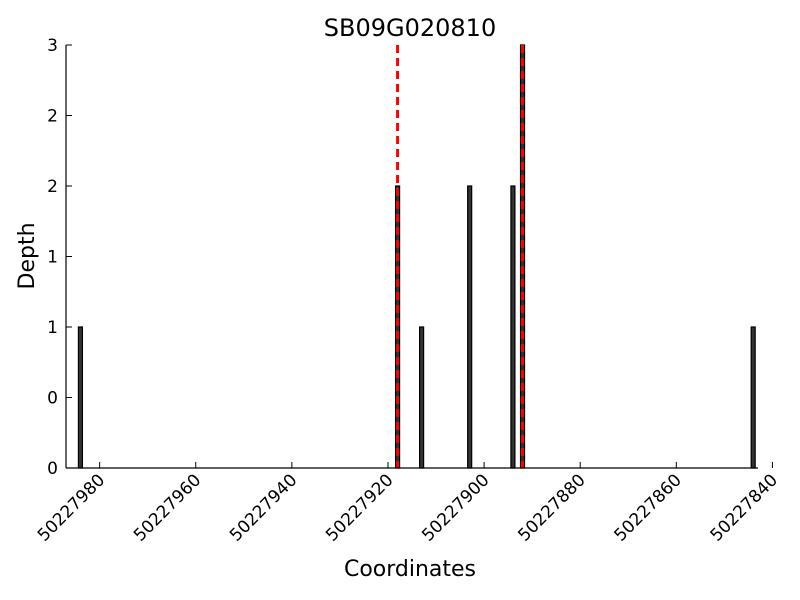 The image size is (800, 600). Describe the element at coordinates (167, 507) in the screenshot. I see `x-tick-label-1: 50227960` at that location.